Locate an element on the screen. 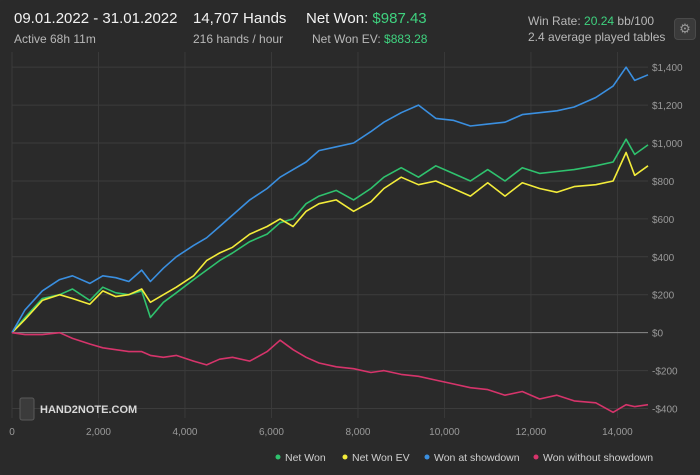 Image resolution: width=700 pixels, height=475 pixels. x-tick-label: 2,000 is located at coordinates (98, 432).